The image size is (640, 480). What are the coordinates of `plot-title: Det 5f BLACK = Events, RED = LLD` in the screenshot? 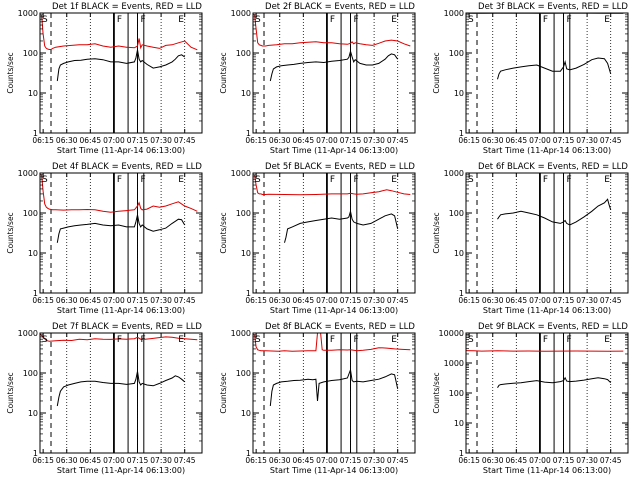 It's located at (340, 167).